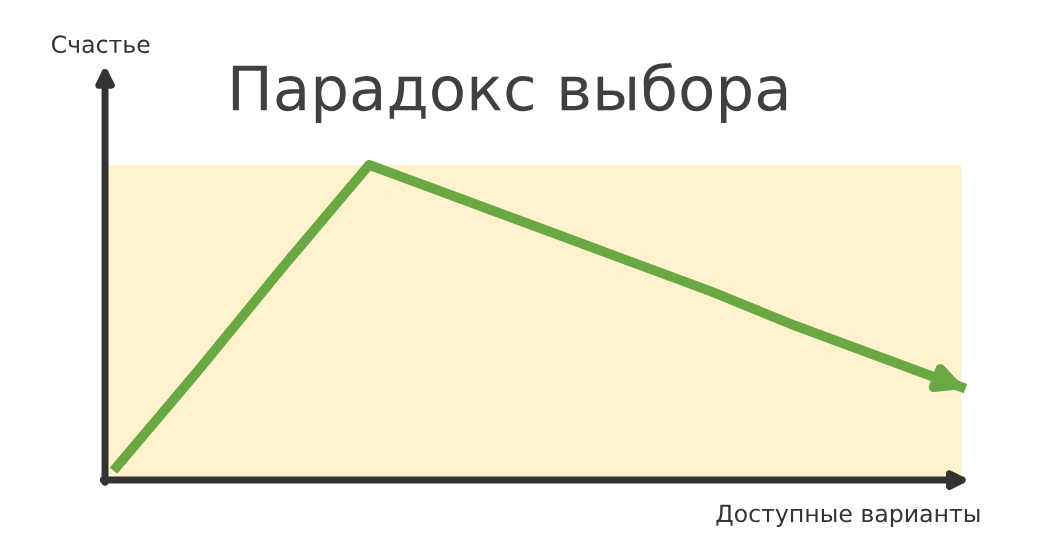  What do you see at coordinates (848, 515) in the screenshot?
I see `x-axis-title: Доступные варианты` at bounding box center [848, 515].